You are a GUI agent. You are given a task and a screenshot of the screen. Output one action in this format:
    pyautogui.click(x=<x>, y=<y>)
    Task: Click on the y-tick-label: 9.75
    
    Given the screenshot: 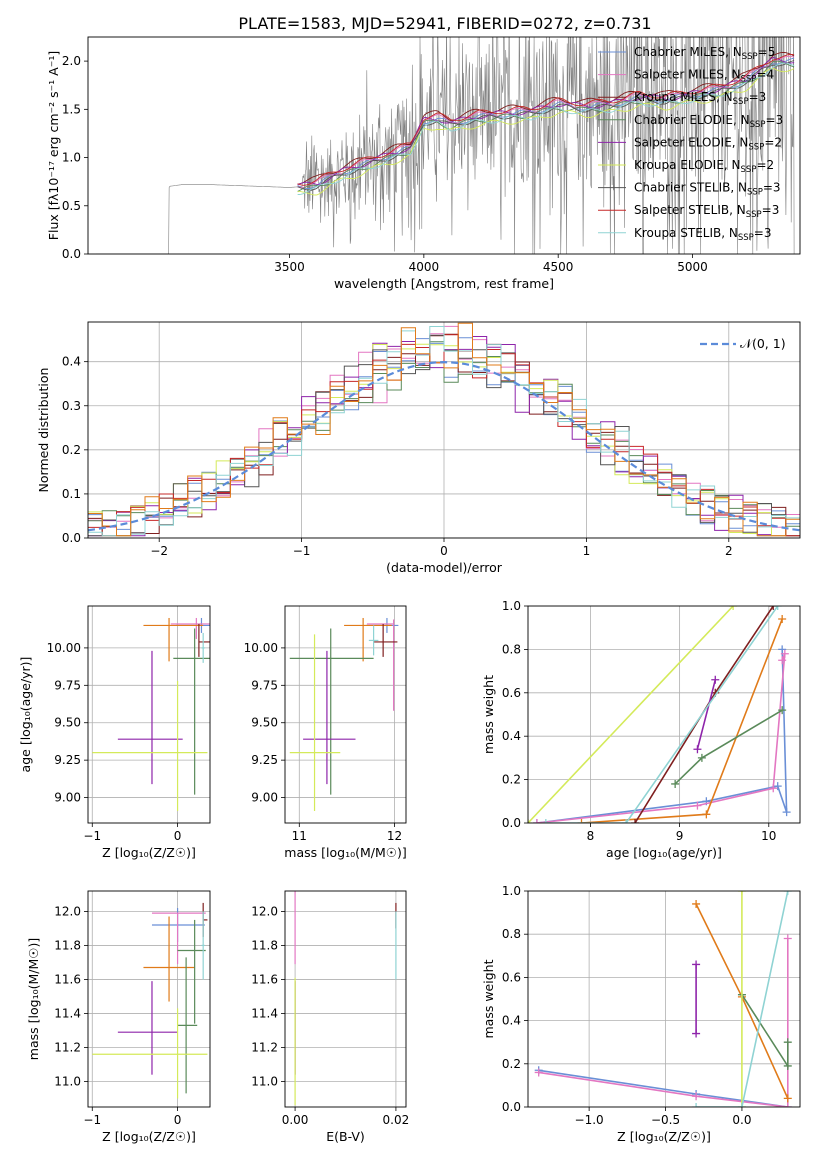 What is the action you would take?
    pyautogui.click(x=264, y=685)
    